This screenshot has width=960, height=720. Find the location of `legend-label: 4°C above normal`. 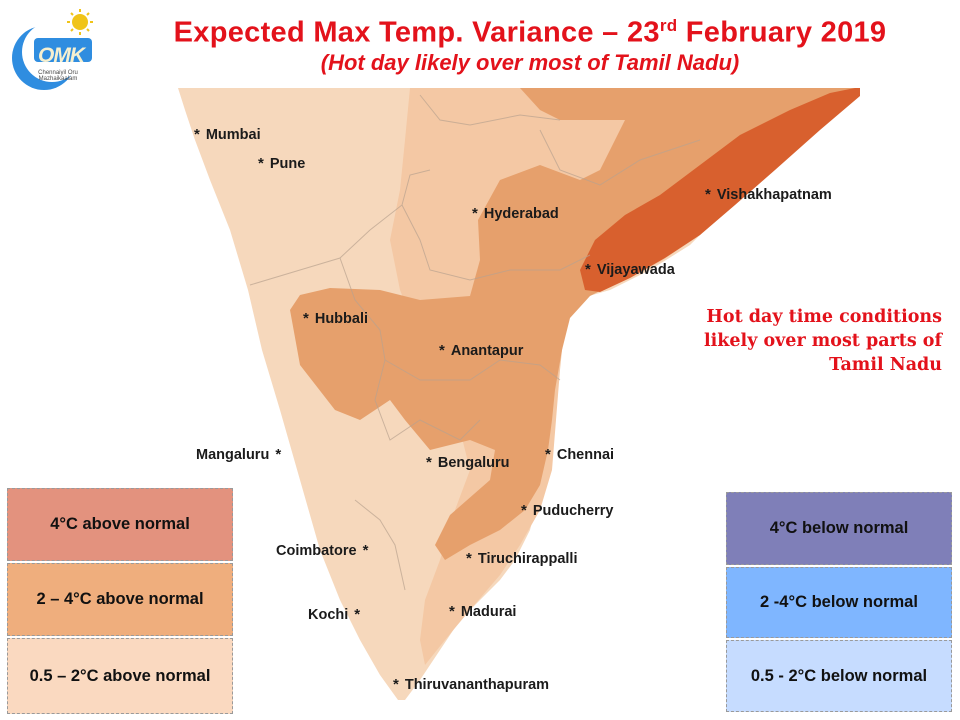

legend-label: 4°C above normal is located at coordinates (120, 524).